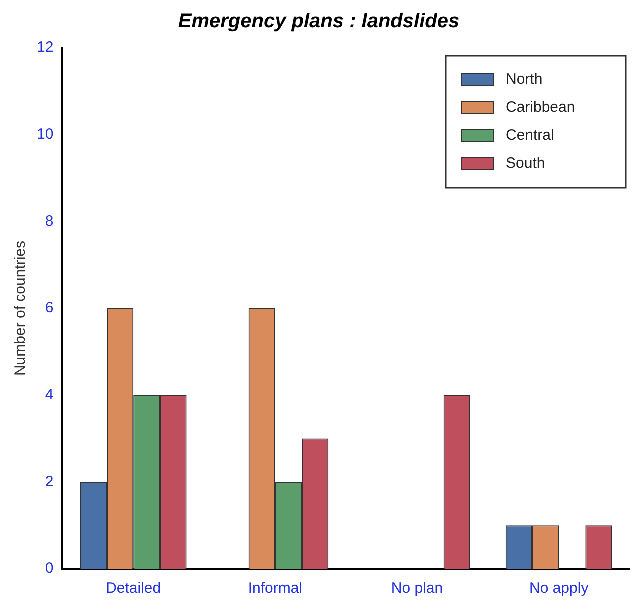 The width and height of the screenshot is (642, 609). Describe the element at coordinates (45, 134) in the screenshot. I see `y-tick-label: 10` at that location.